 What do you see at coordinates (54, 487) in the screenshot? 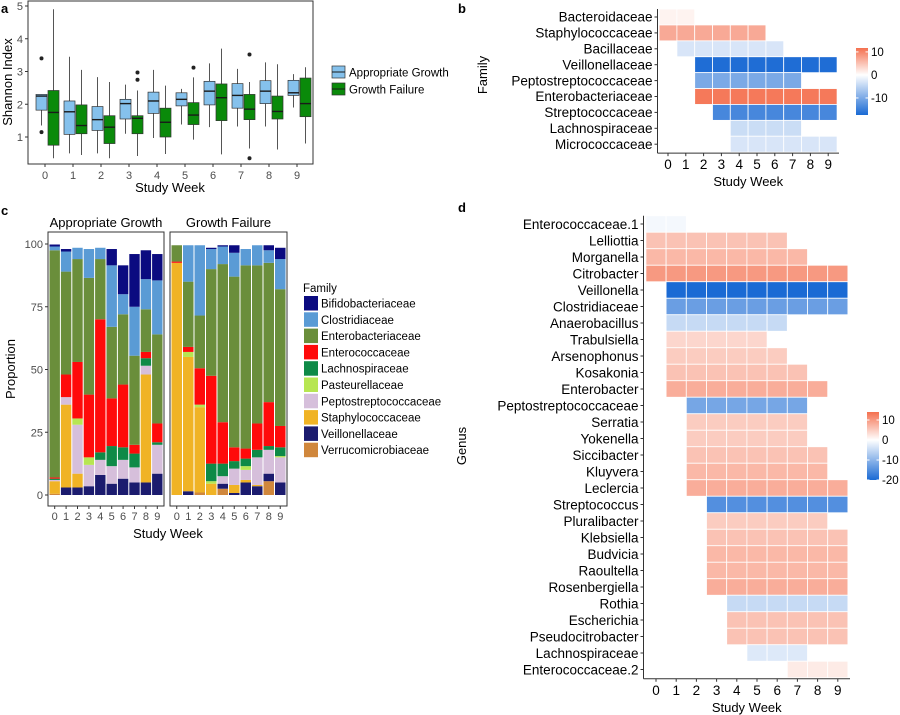
I see `bar-segment-staphylococcaceae` at bounding box center [54, 487].